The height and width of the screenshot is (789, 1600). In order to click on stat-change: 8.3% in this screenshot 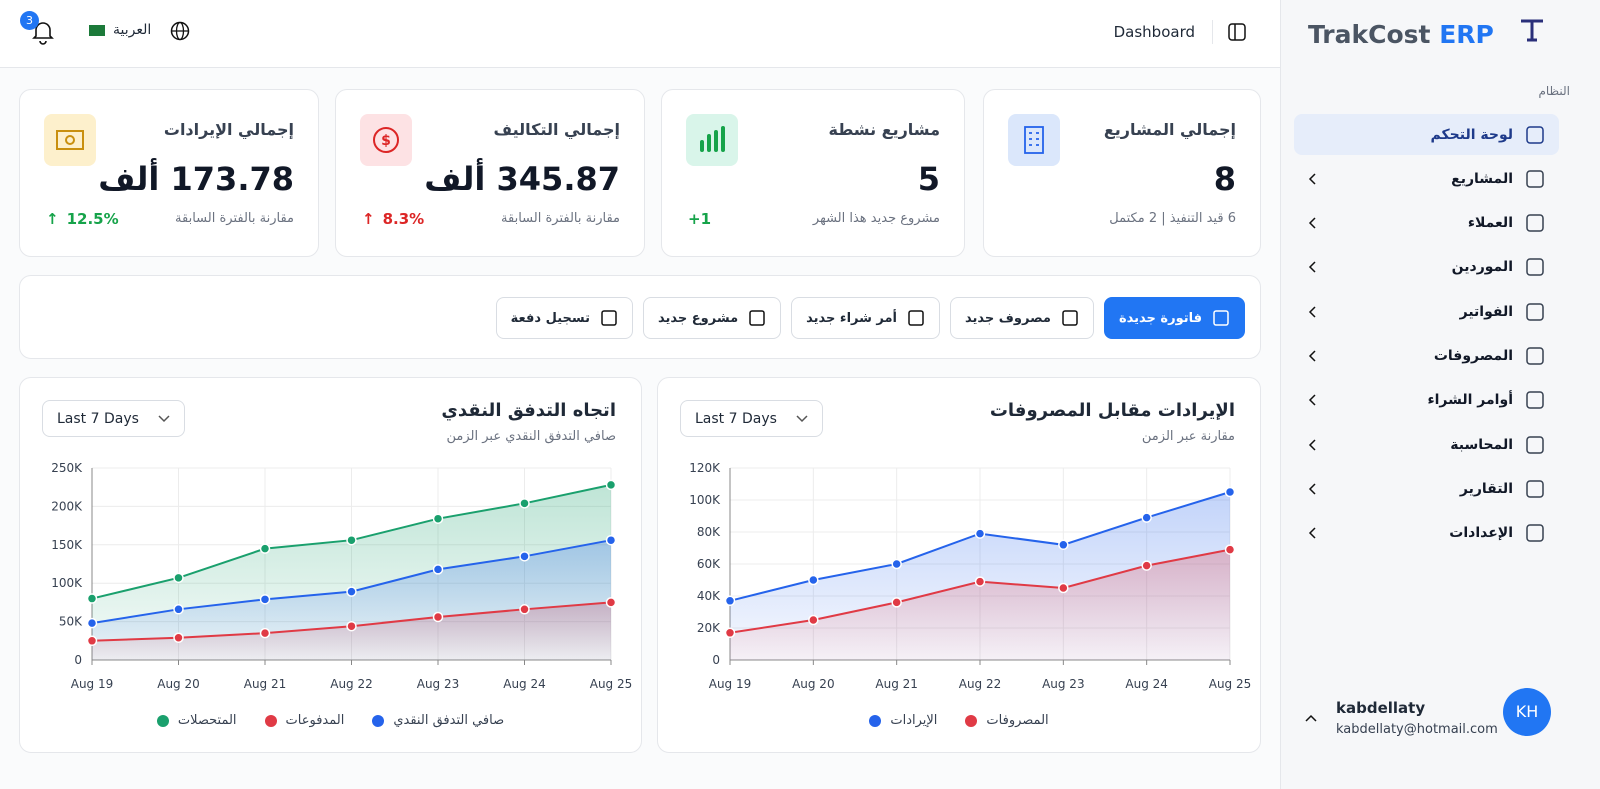, I will do `click(403, 219)`.